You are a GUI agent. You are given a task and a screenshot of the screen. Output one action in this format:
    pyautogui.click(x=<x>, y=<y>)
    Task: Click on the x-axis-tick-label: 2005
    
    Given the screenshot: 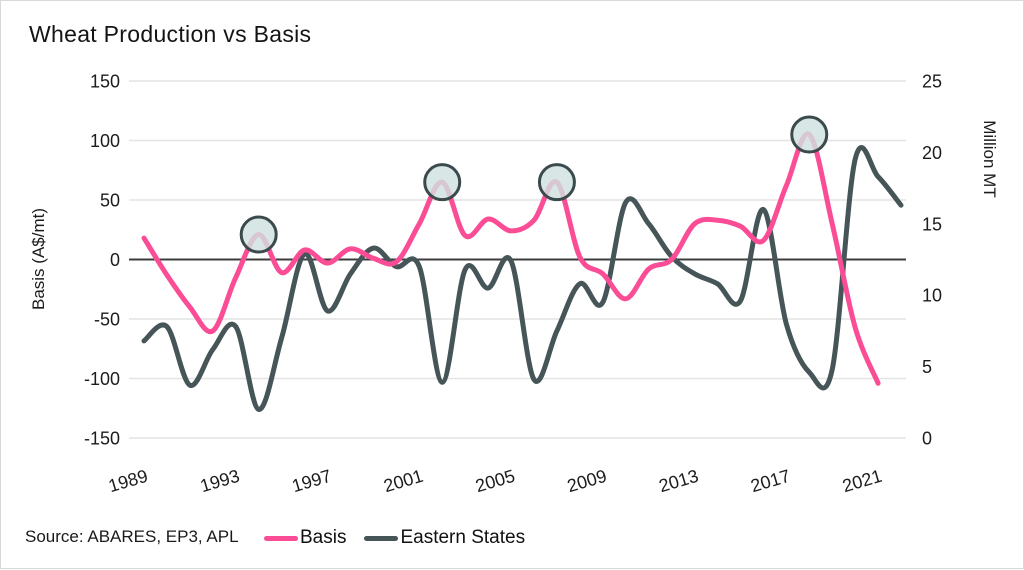 What is the action you would take?
    pyautogui.click(x=495, y=481)
    